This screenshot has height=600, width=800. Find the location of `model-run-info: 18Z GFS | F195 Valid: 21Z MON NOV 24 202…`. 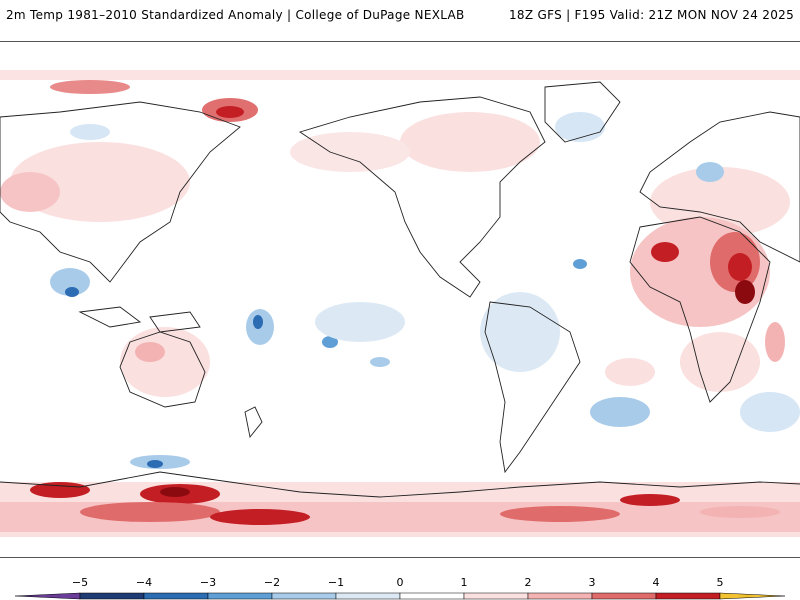

model-run-info: 18Z GFS | F195 Valid: 21Z MON NOV 24 202… is located at coordinates (651, 15).